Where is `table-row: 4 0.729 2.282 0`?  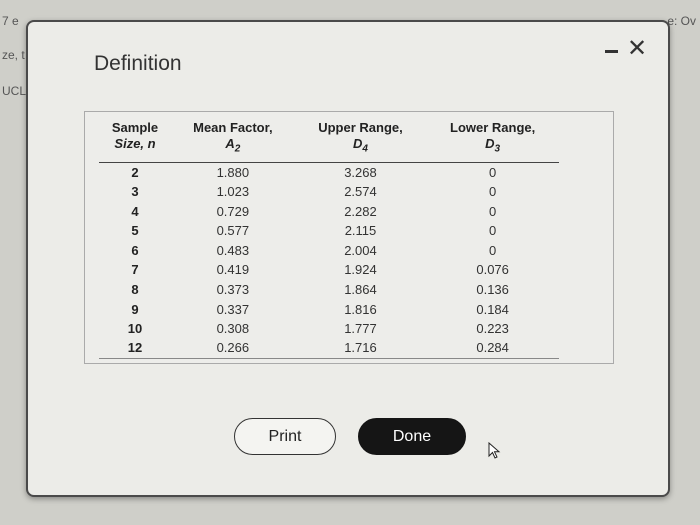
table-row: 4 0.729 2.282 0 is located at coordinates (329, 211).